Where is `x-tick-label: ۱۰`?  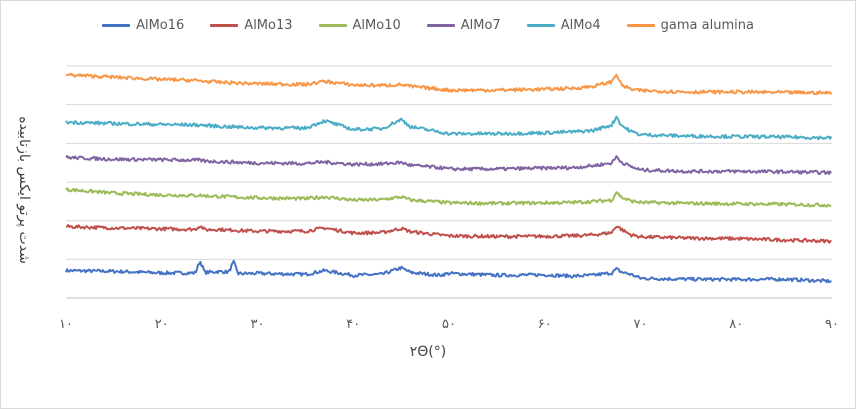 x-tick-label: ۱۰ is located at coordinates (66, 324).